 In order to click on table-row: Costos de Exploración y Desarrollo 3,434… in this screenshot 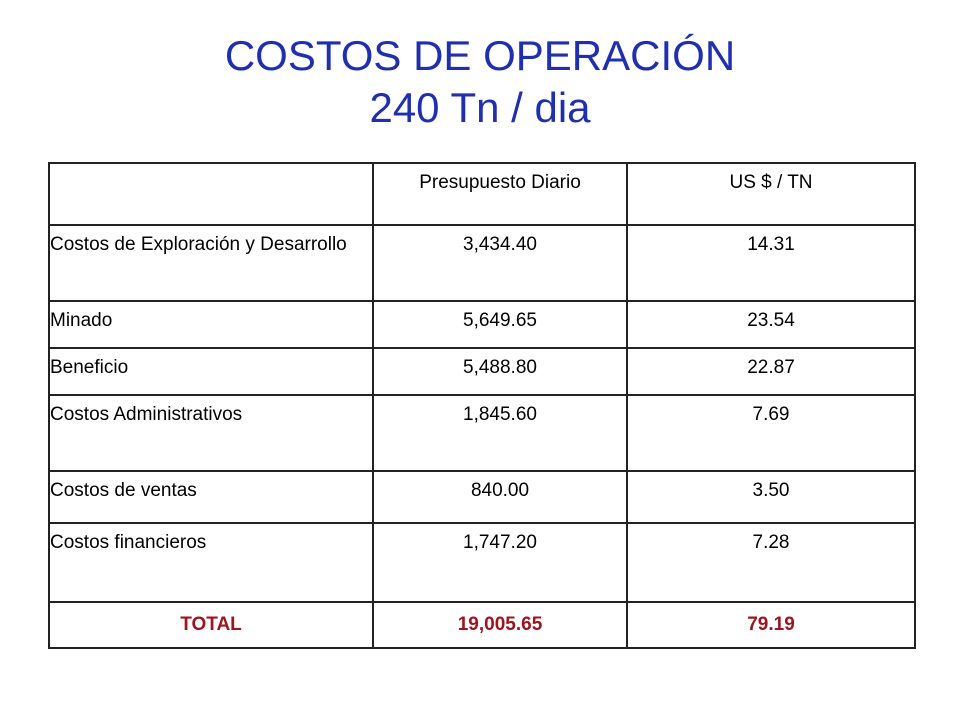, I will do `click(482, 263)`.